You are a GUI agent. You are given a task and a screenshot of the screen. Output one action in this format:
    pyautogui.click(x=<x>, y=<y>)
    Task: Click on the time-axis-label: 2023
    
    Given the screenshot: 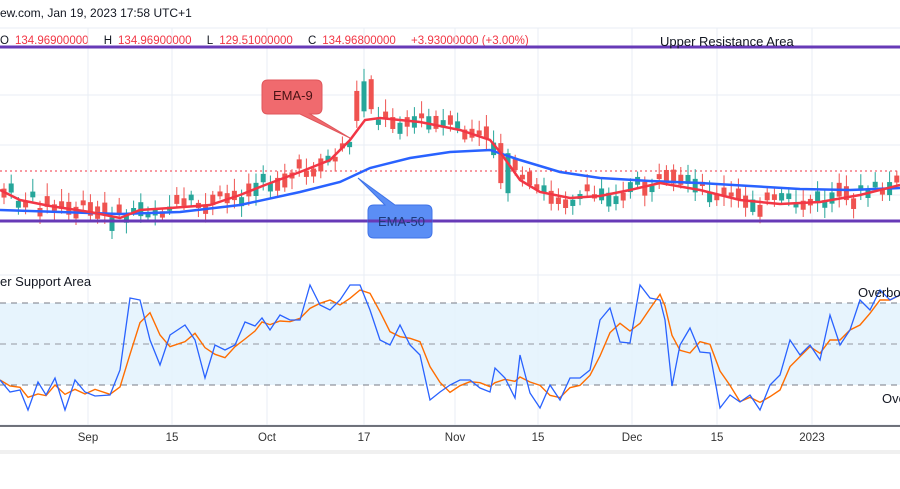 What is the action you would take?
    pyautogui.click(x=812, y=438)
    